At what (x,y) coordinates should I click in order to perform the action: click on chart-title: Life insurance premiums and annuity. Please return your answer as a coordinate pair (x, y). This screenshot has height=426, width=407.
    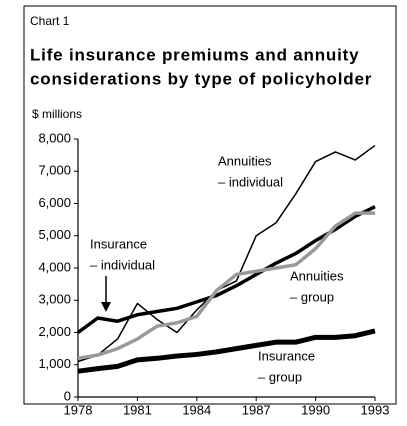
    Looking at the image, I should click on (194, 54).